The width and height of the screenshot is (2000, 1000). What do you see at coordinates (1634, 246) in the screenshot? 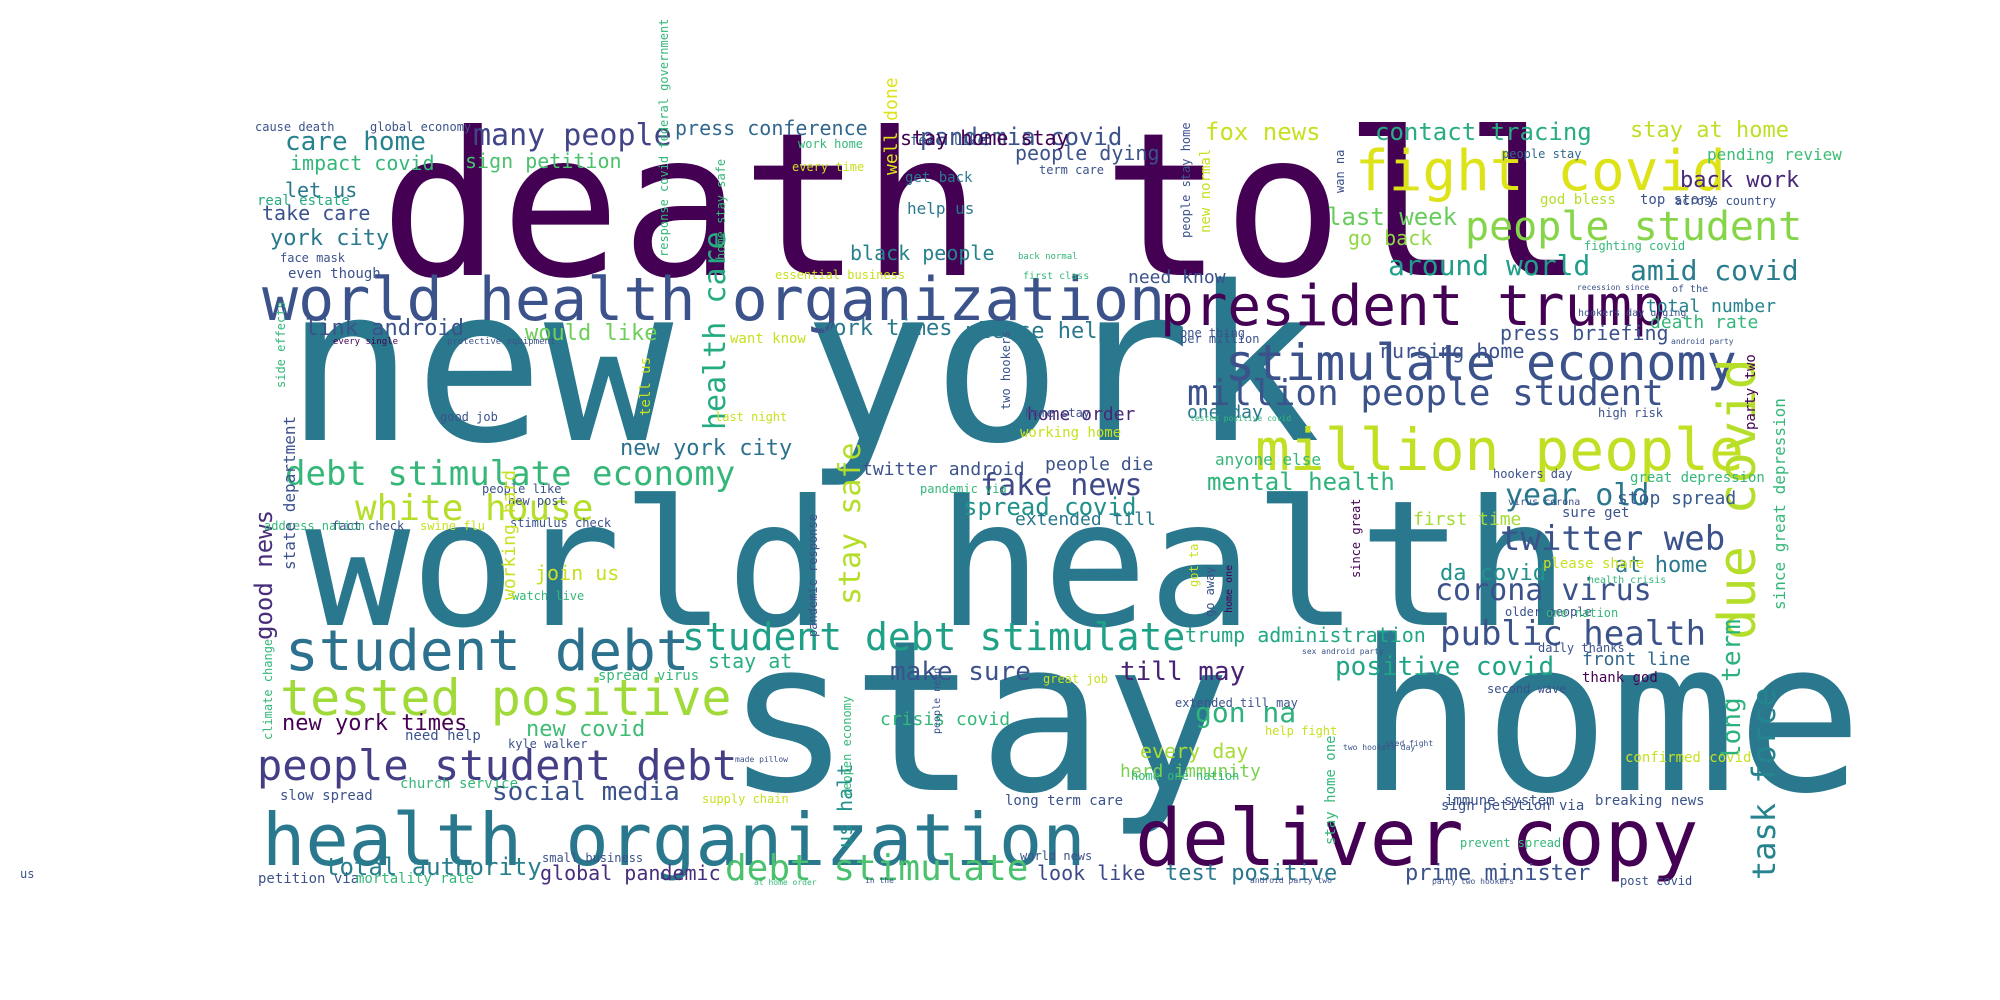
I see `cloud-word: fighting covid` at bounding box center [1634, 246].